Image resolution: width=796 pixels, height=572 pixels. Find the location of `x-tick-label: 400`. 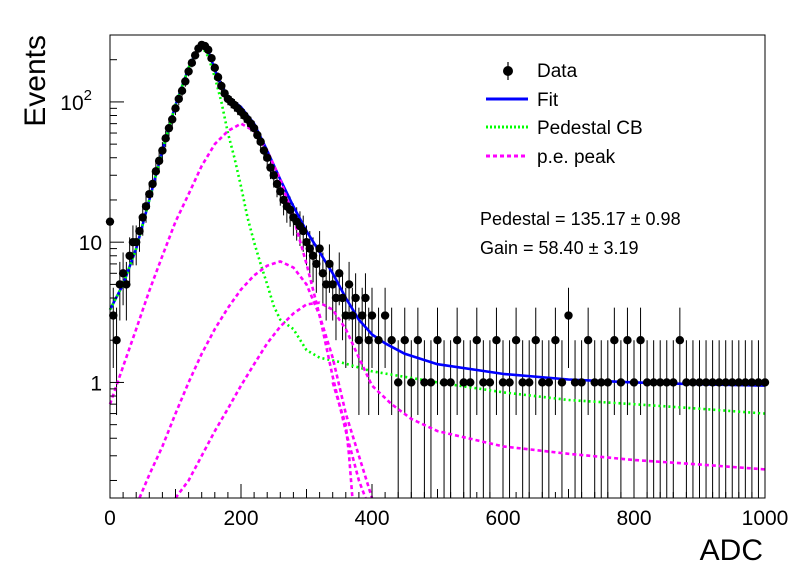

x-tick-label: 400 is located at coordinates (371, 518).